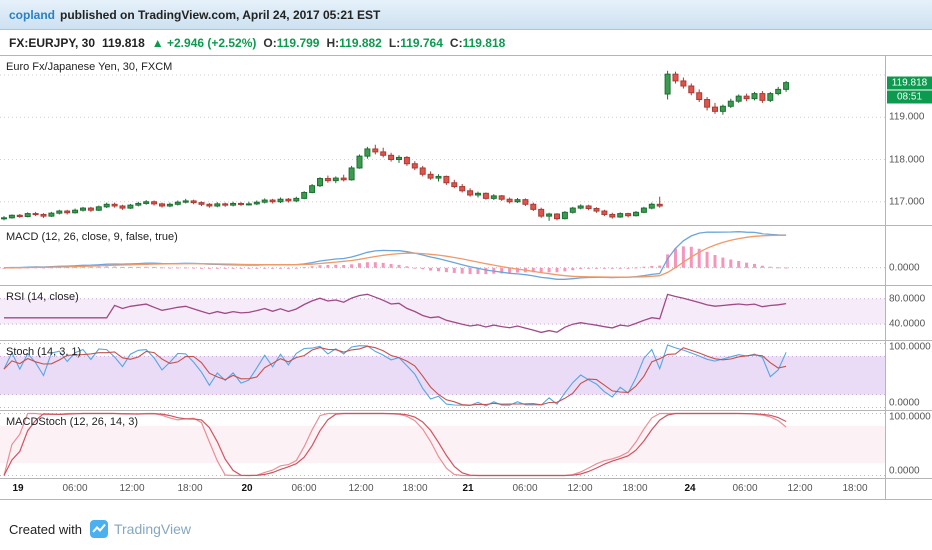 This screenshot has height=550, width=932. Describe the element at coordinates (123, 43) in the screenshot. I see `last-price: 119.818` at that location.